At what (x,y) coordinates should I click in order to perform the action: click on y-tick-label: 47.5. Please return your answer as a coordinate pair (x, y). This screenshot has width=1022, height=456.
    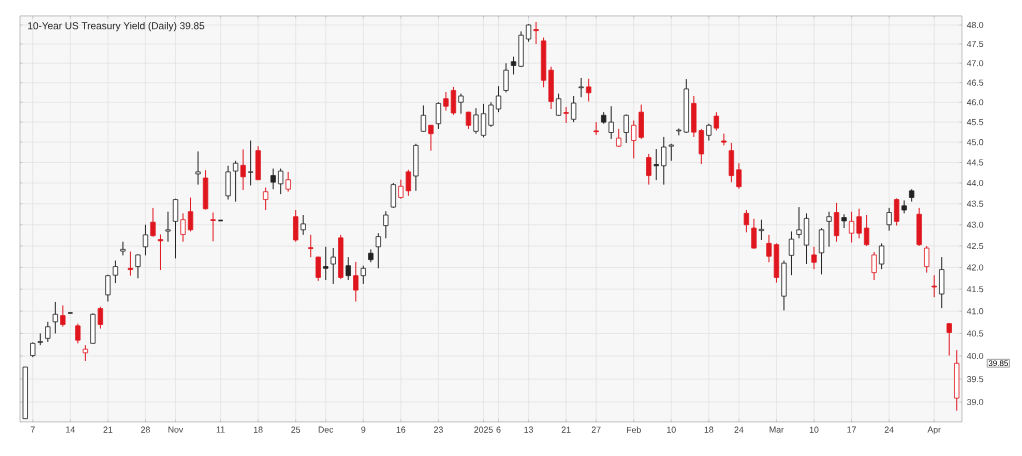
    Looking at the image, I should click on (975, 43).